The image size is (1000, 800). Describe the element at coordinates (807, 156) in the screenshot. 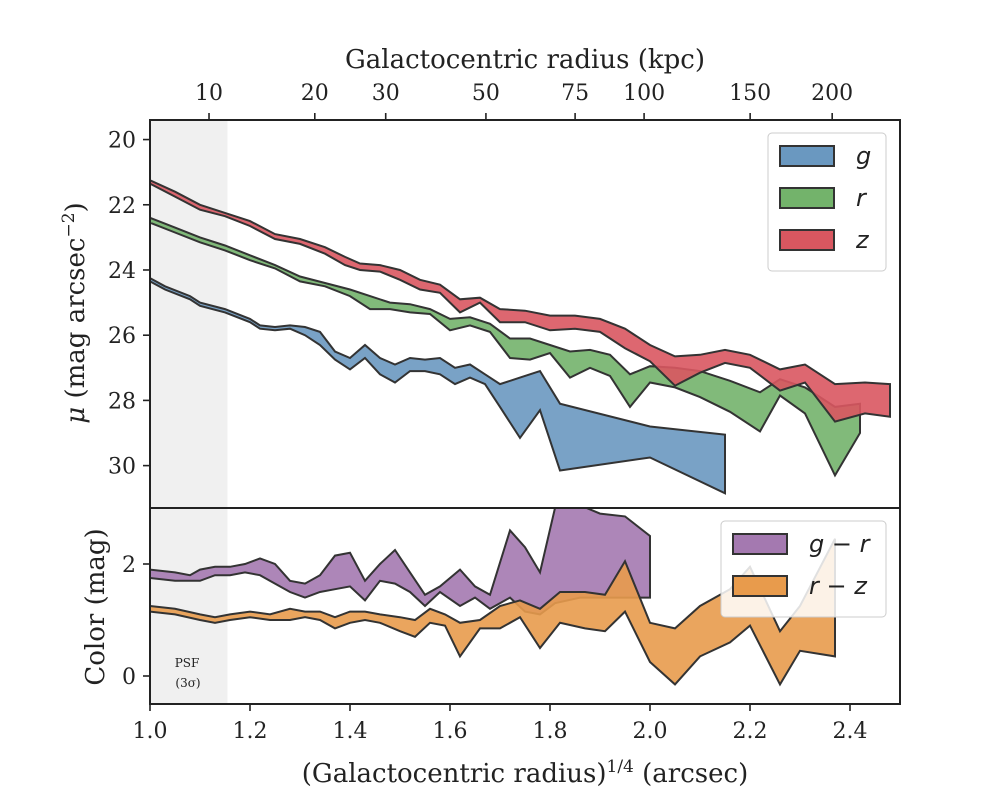

I see `legend-swatch-g` at that location.